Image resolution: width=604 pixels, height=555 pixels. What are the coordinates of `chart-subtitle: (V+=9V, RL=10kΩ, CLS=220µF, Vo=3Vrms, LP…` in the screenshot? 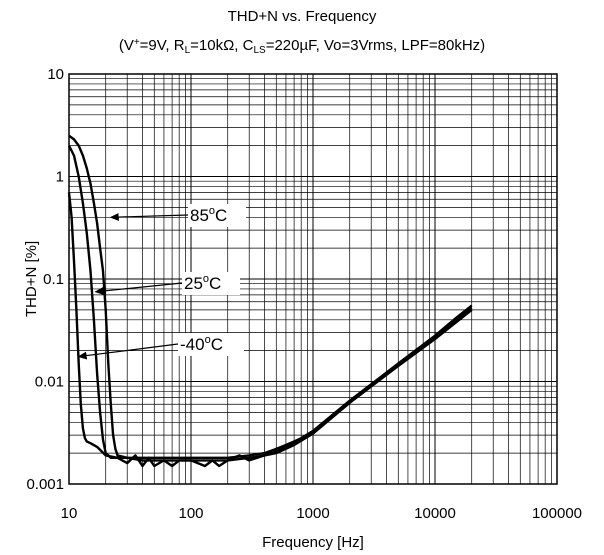 It's located at (302, 46).